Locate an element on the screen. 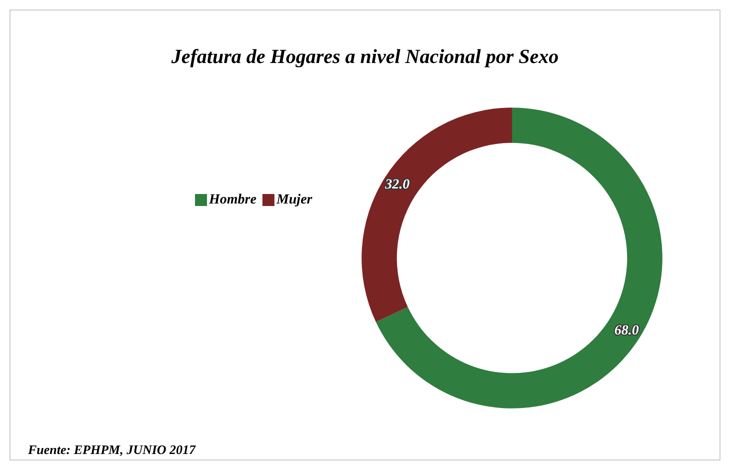  data-label: 68.0 is located at coordinates (626, 330).